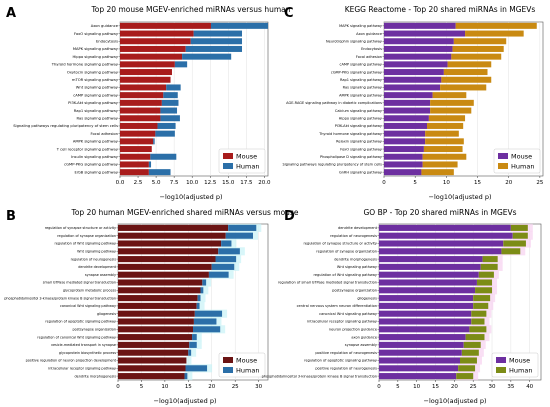 This screenshot has height=407, width=550. I want to click on y-tick-label: GnRH signaling pathway, so click(360, 172).